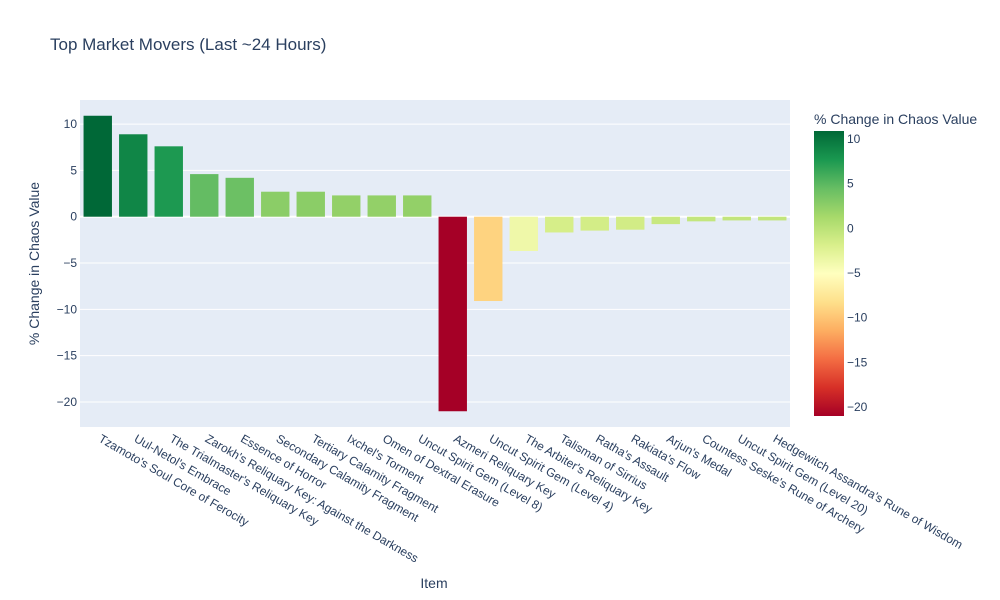  I want to click on y-tick-label: −5, so click(70, 263).